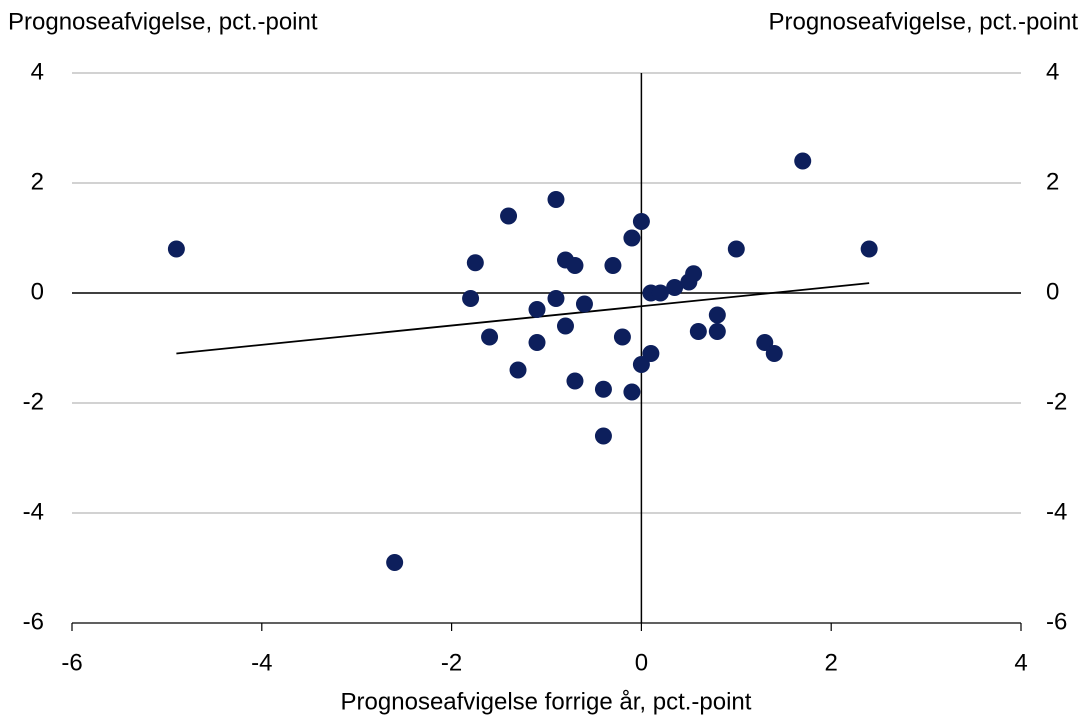 The height and width of the screenshot is (721, 1083). Describe the element at coordinates (33, 511) in the screenshot. I see `y-tick-label: -4` at that location.